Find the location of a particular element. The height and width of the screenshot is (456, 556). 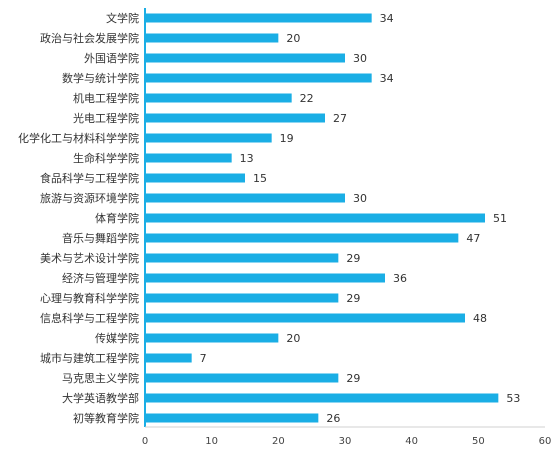

value-label: 53 is located at coordinates (513, 398).